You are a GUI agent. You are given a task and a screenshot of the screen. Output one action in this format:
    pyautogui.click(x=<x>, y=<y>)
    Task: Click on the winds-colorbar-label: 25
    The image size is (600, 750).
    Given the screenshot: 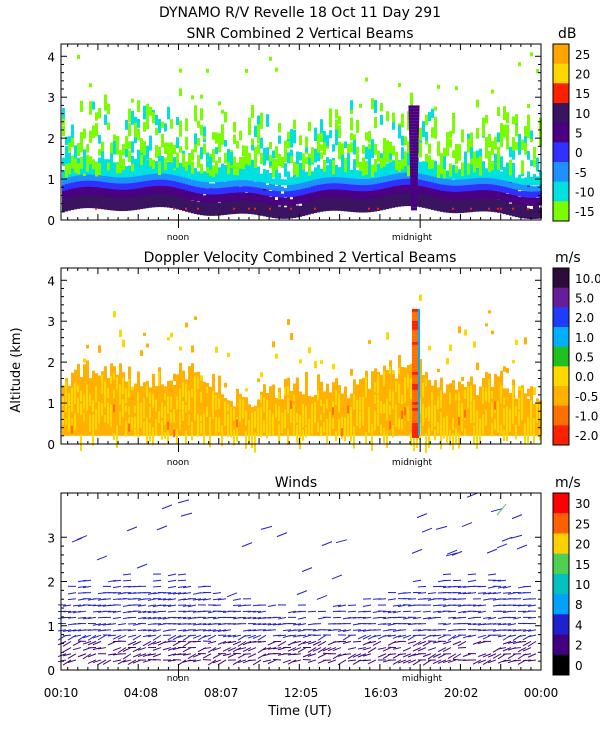 What is the action you would take?
    pyautogui.click(x=582, y=524)
    